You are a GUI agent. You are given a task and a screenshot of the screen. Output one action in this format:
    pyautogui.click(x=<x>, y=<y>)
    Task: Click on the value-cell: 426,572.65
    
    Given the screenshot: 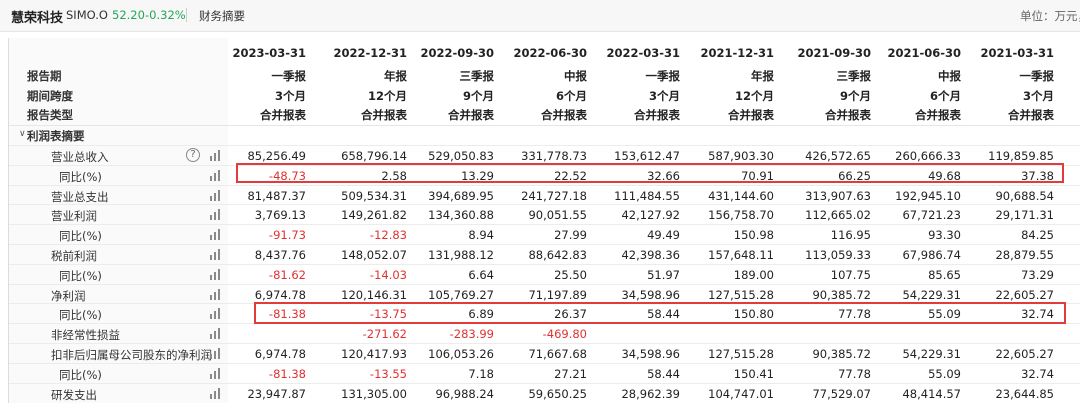 What is the action you would take?
    pyautogui.click(x=838, y=156)
    